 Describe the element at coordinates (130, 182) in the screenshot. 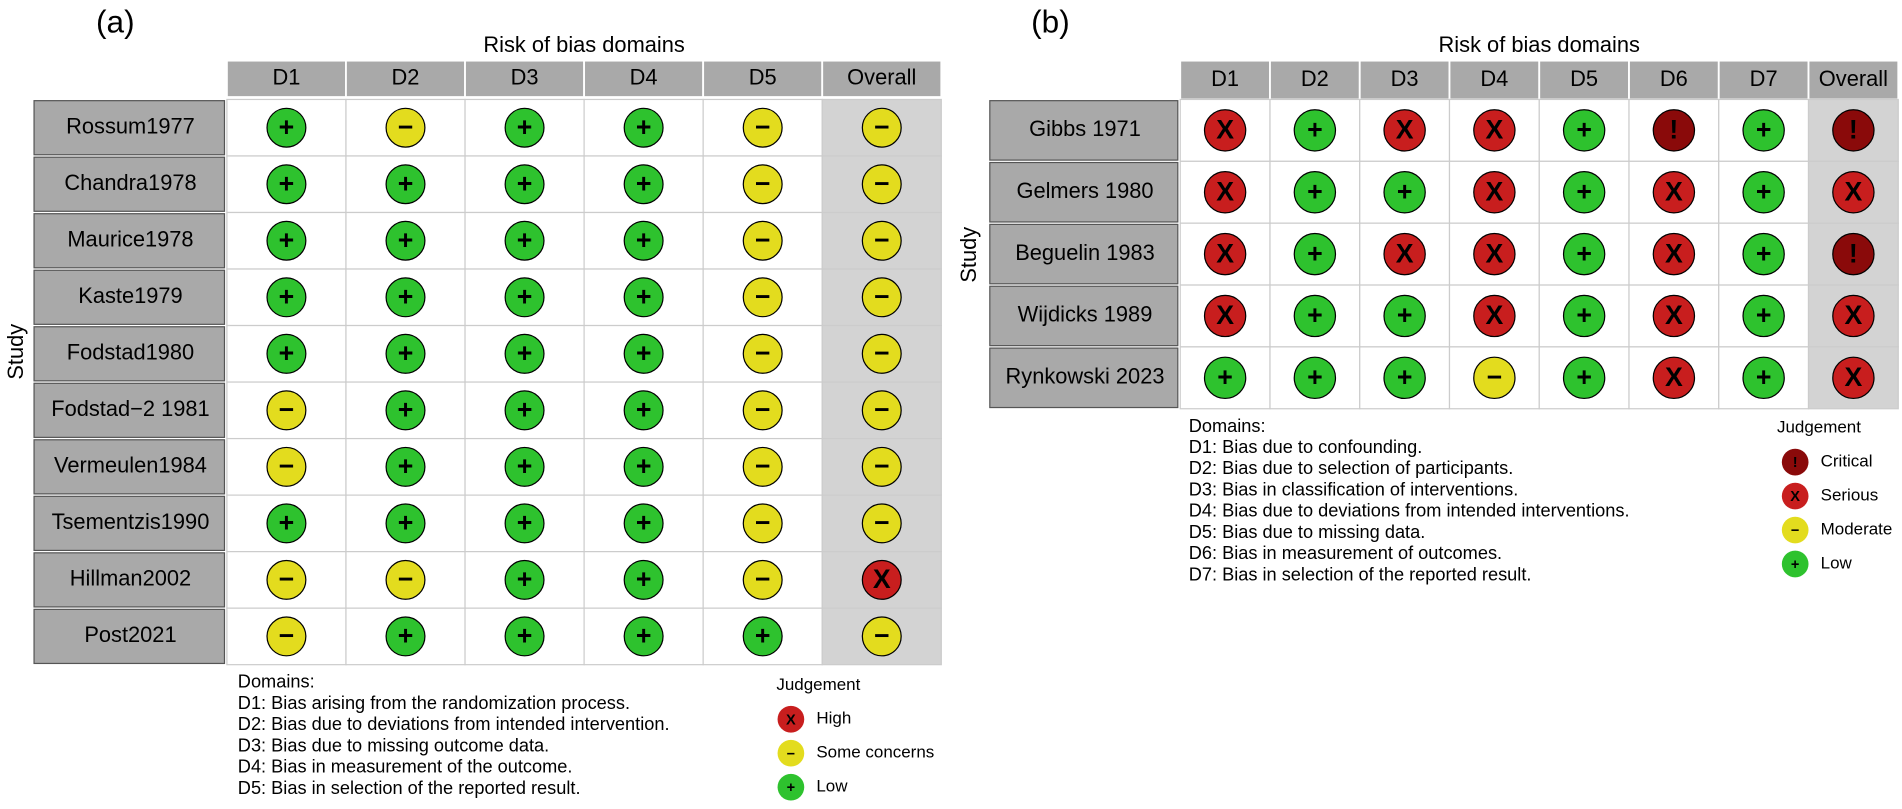

I see `study-label: Chandra1978` at that location.